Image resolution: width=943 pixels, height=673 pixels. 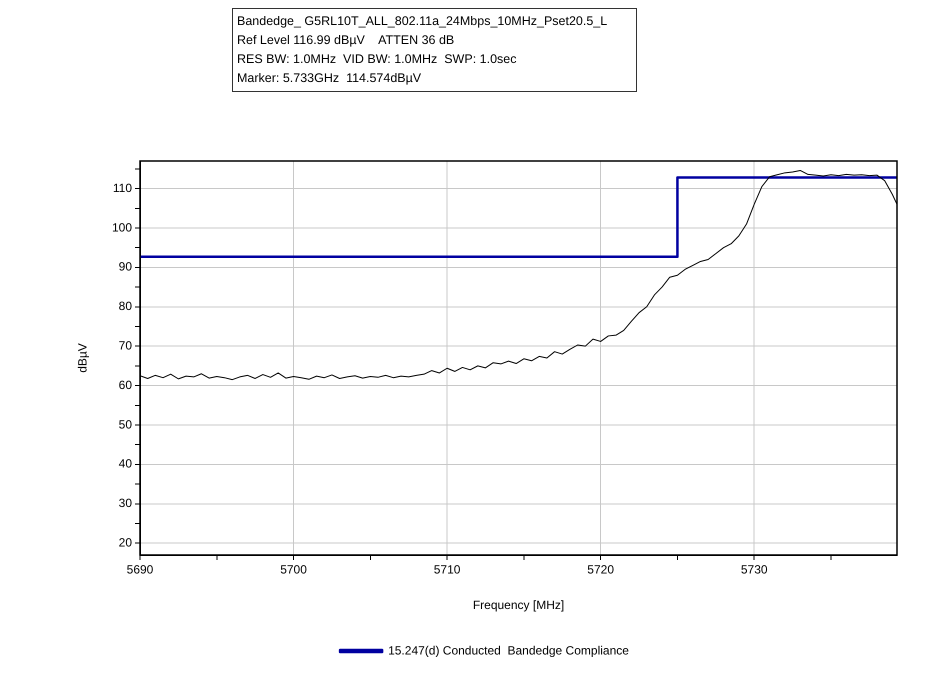 What do you see at coordinates (125, 424) in the screenshot?
I see `y-tick-label: 50` at bounding box center [125, 424].